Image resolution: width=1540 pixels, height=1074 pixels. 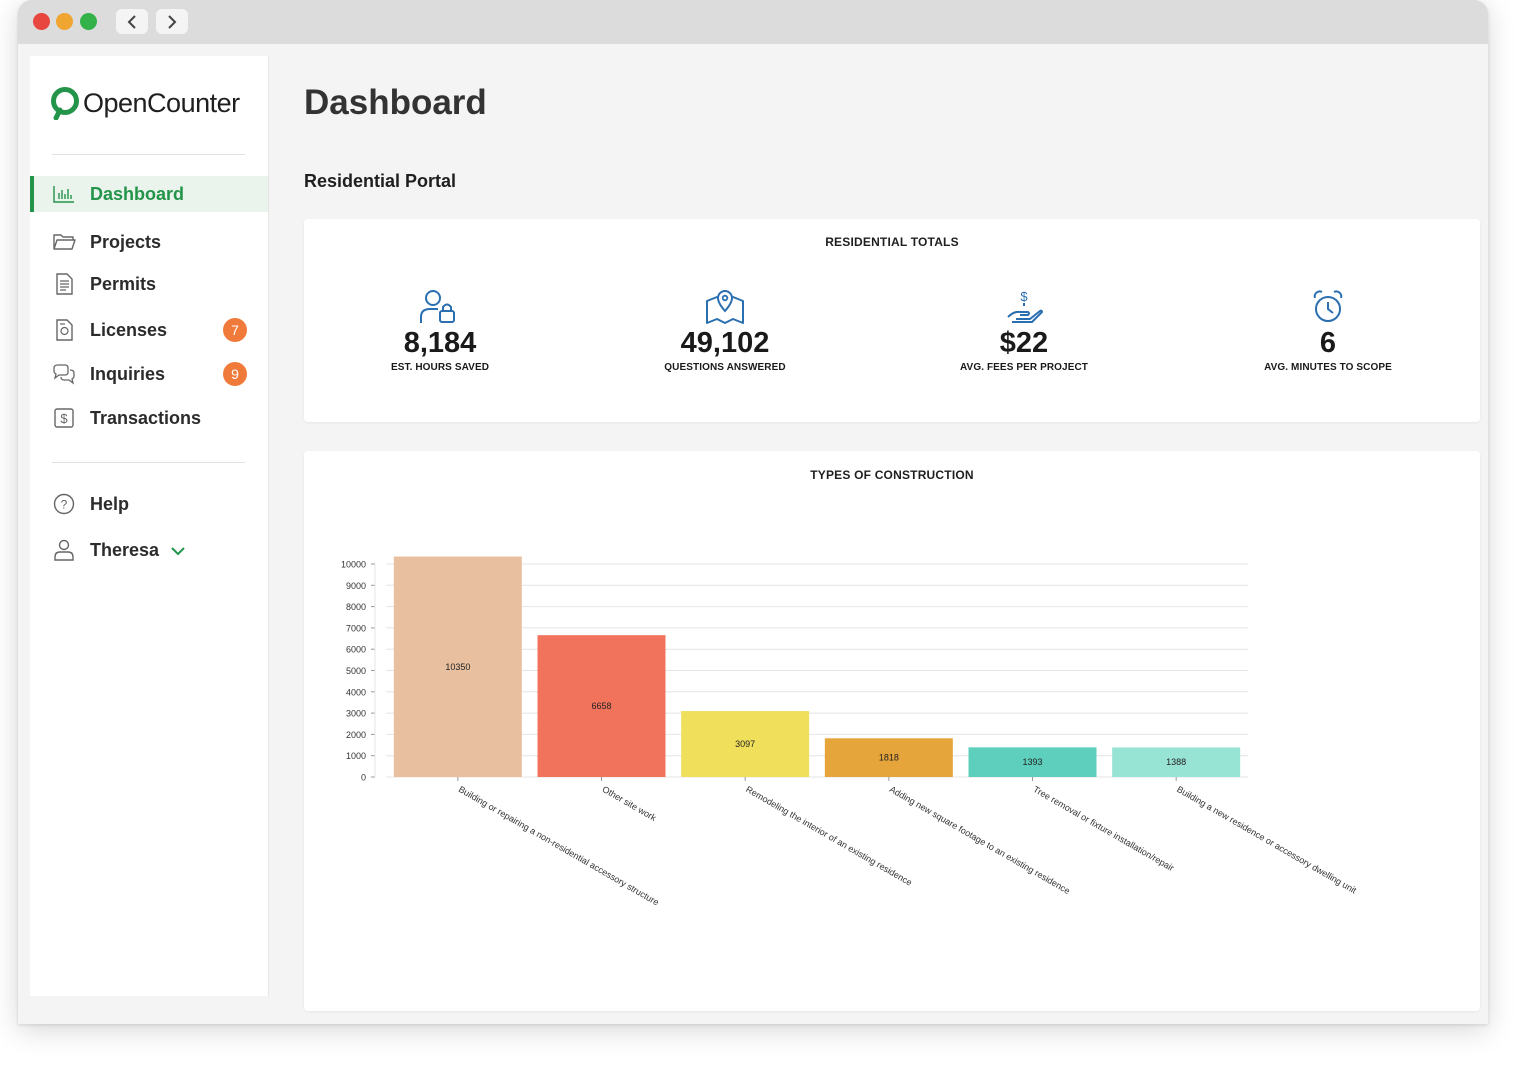 I want to click on sidebar-item-inquiries: Inquiries 9, so click(x=149, y=374).